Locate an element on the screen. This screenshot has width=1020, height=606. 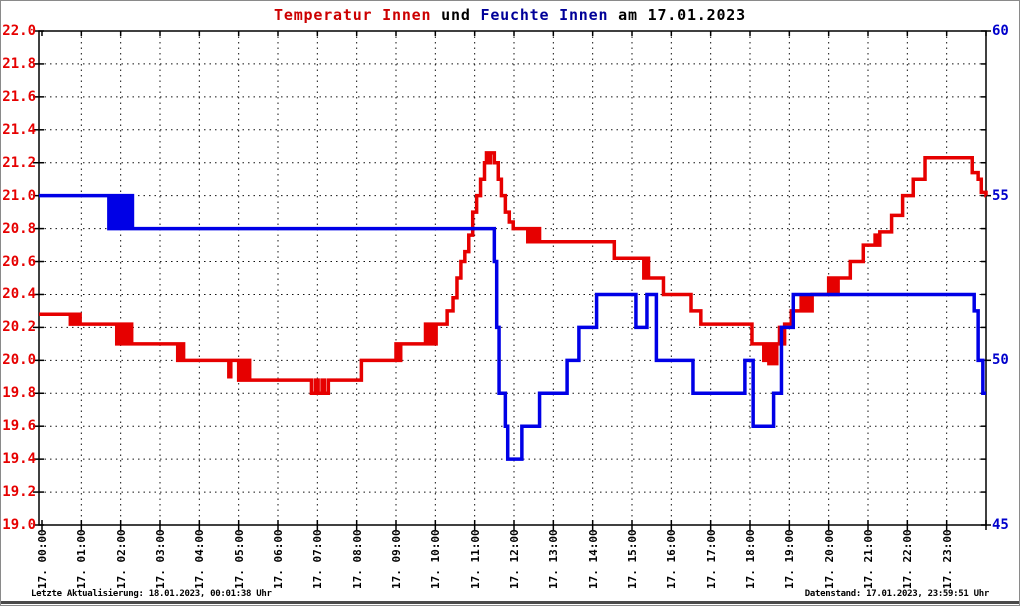
x-axis-label: 17. 23:00 is located at coordinates (947, 559).